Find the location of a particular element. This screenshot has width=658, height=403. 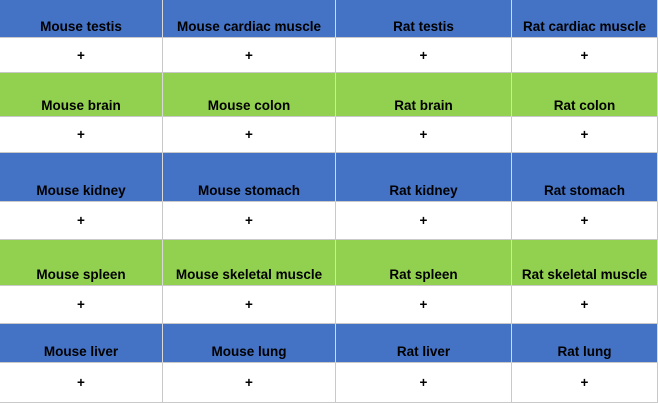

tissue-label: Mouse brain is located at coordinates (81, 95).